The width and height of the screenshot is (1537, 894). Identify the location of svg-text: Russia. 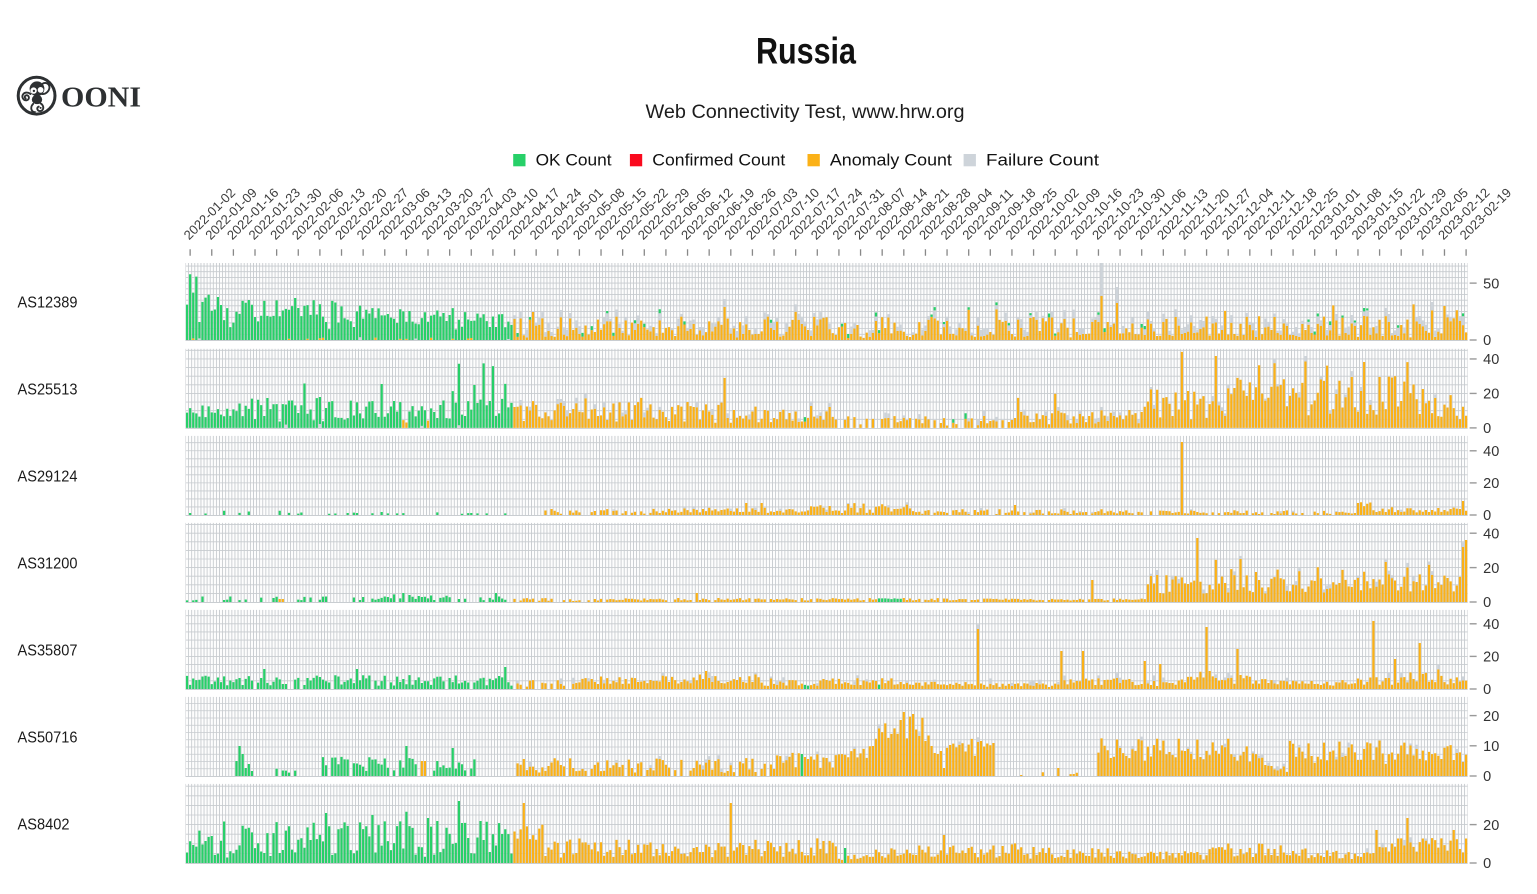
(806, 51).